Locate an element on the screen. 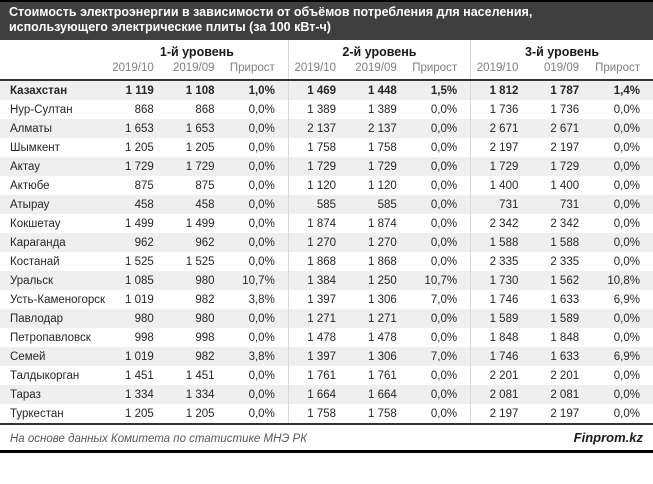 The height and width of the screenshot is (484, 653). value-cell: 1 478 is located at coordinates (318, 337).